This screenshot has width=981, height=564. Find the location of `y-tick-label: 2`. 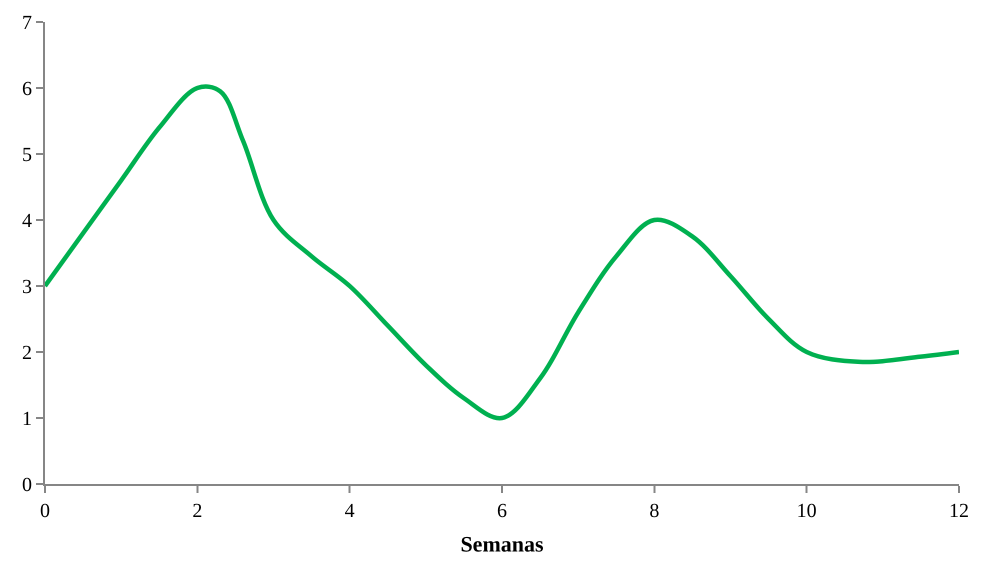

y-tick-label: 2 is located at coordinates (27, 353).